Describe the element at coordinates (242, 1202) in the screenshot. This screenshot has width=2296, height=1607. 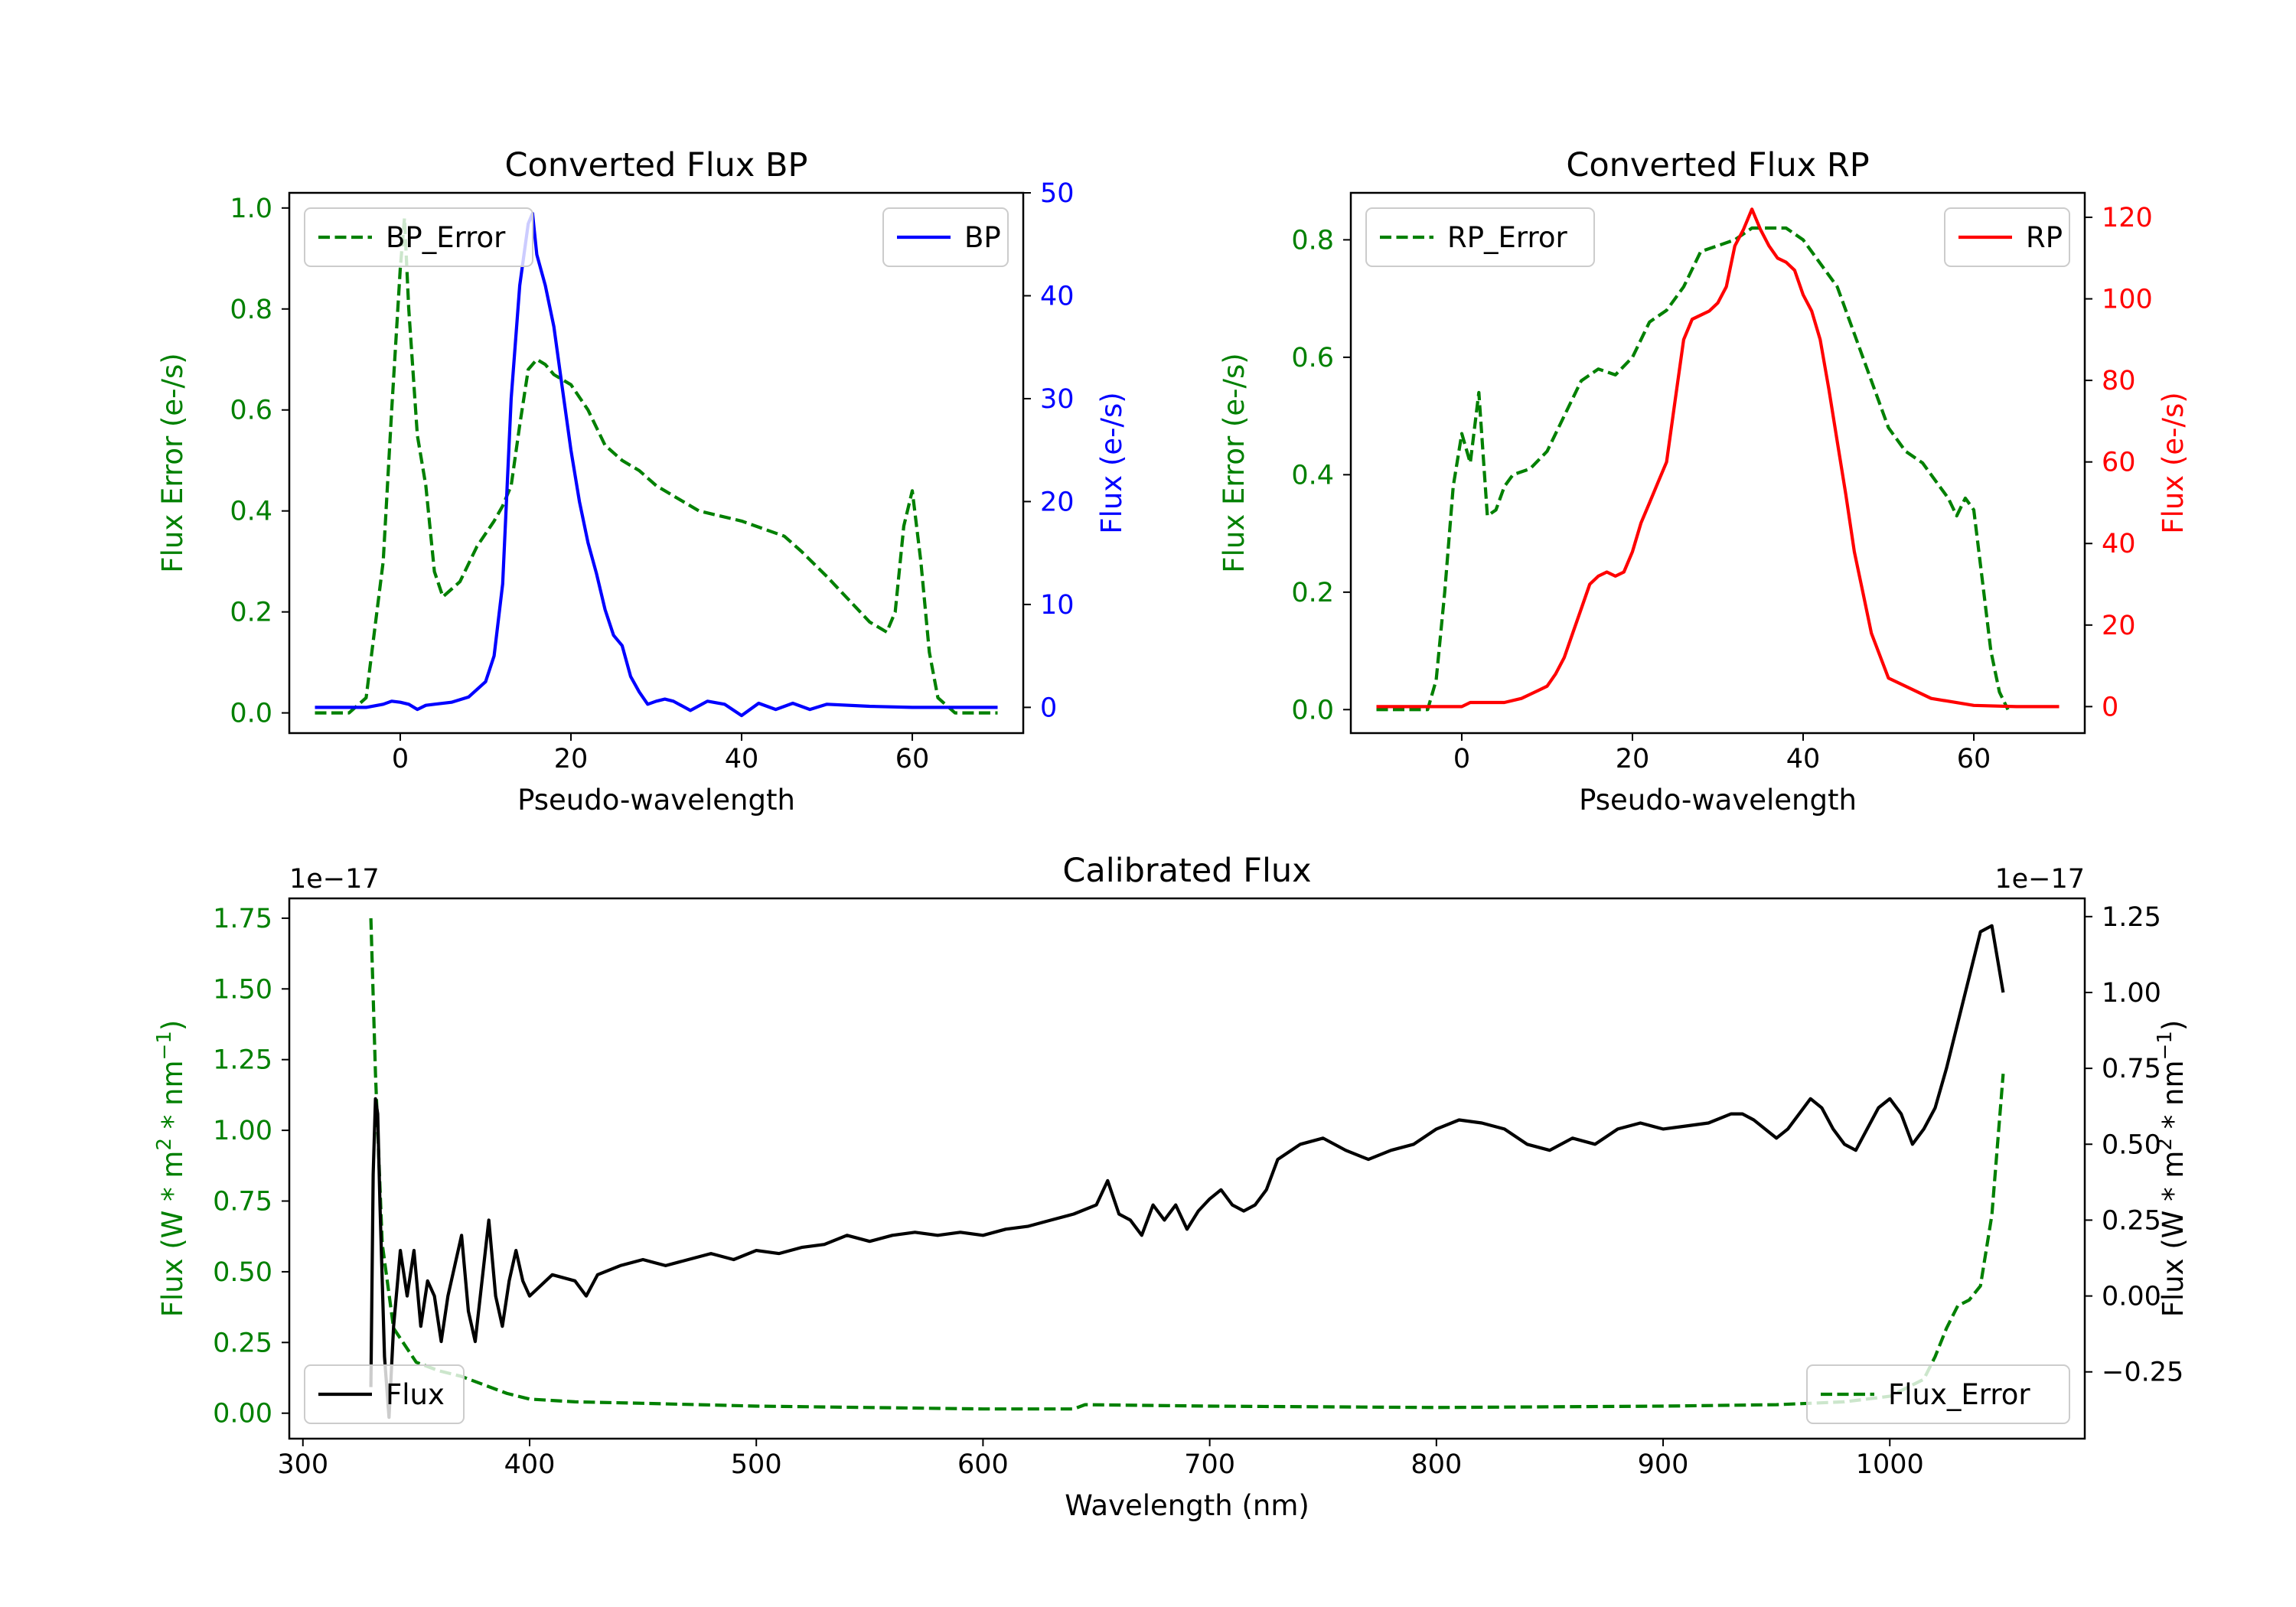
I see `y-left-tick-label: 0.75` at that location.